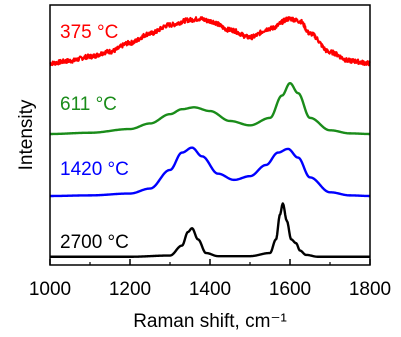 Image resolution: width=401 pixels, height=337 pixels. Describe the element at coordinates (94, 137) in the screenshot. I see `series-labels: 375 °C 611 °C 1420 °C 2700 °C` at that location.